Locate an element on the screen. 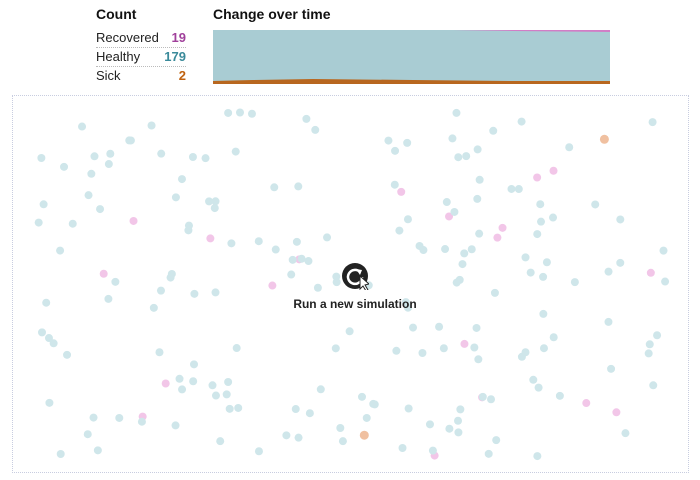 This screenshot has width=700, height=480. recovered-area is located at coordinates (411, 31).